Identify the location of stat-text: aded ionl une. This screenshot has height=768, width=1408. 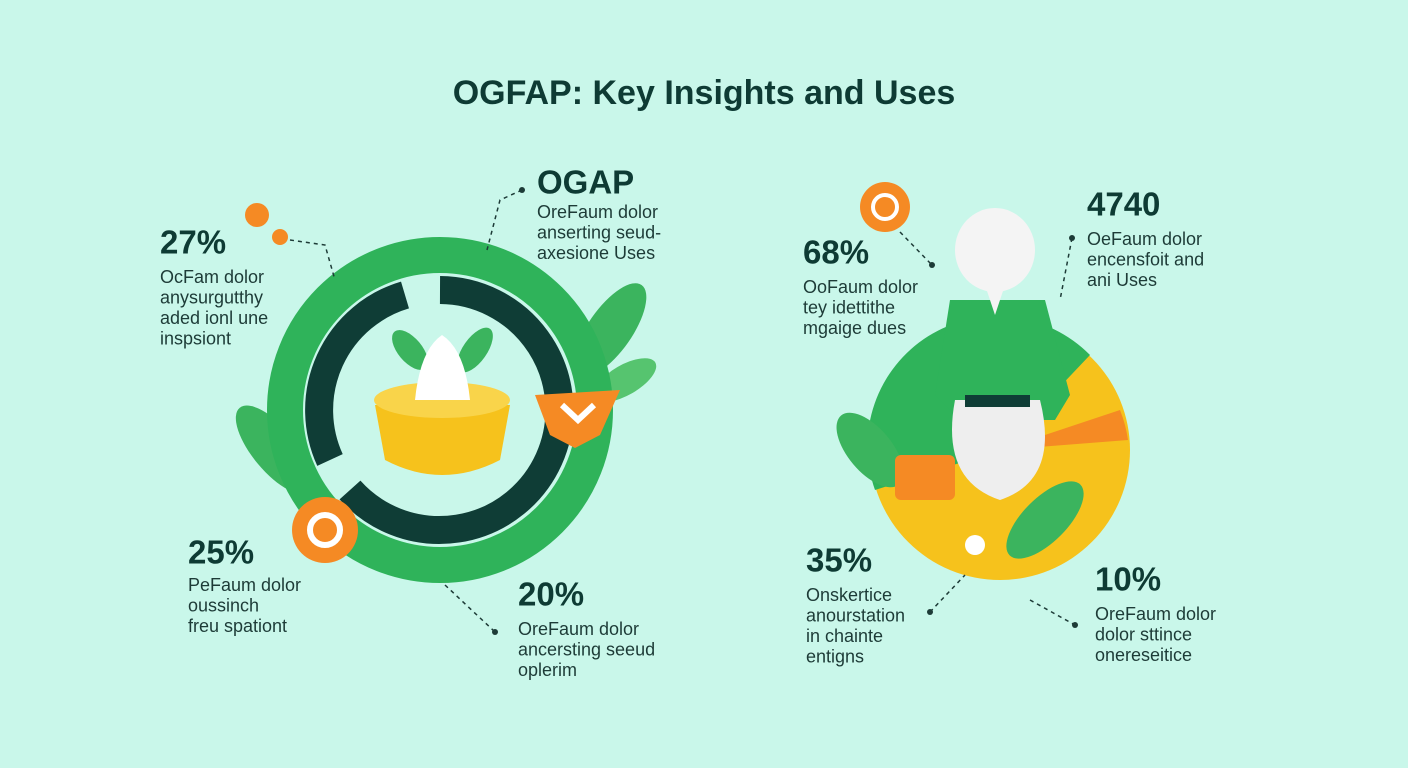
(214, 318).